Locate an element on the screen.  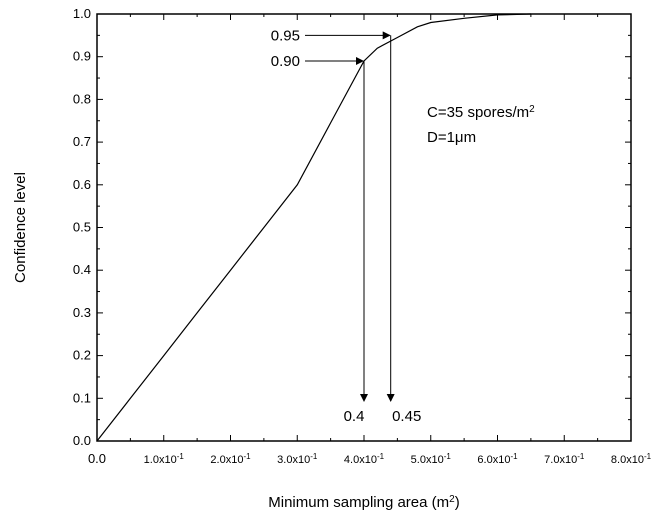
x-tick-label: 6.0x10⁻¹ is located at coordinates (497, 459).